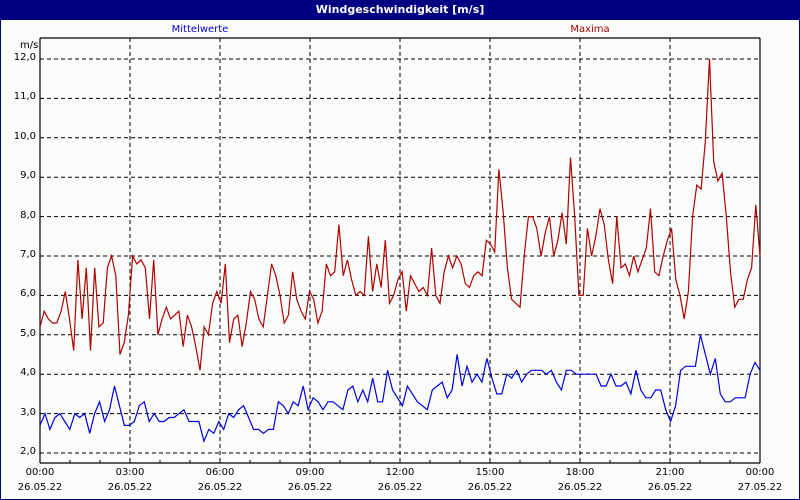 This screenshot has width=800, height=500. What do you see at coordinates (40, 480) in the screenshot?
I see `x-tick-label: 00:00 26.05.22` at bounding box center [40, 480].